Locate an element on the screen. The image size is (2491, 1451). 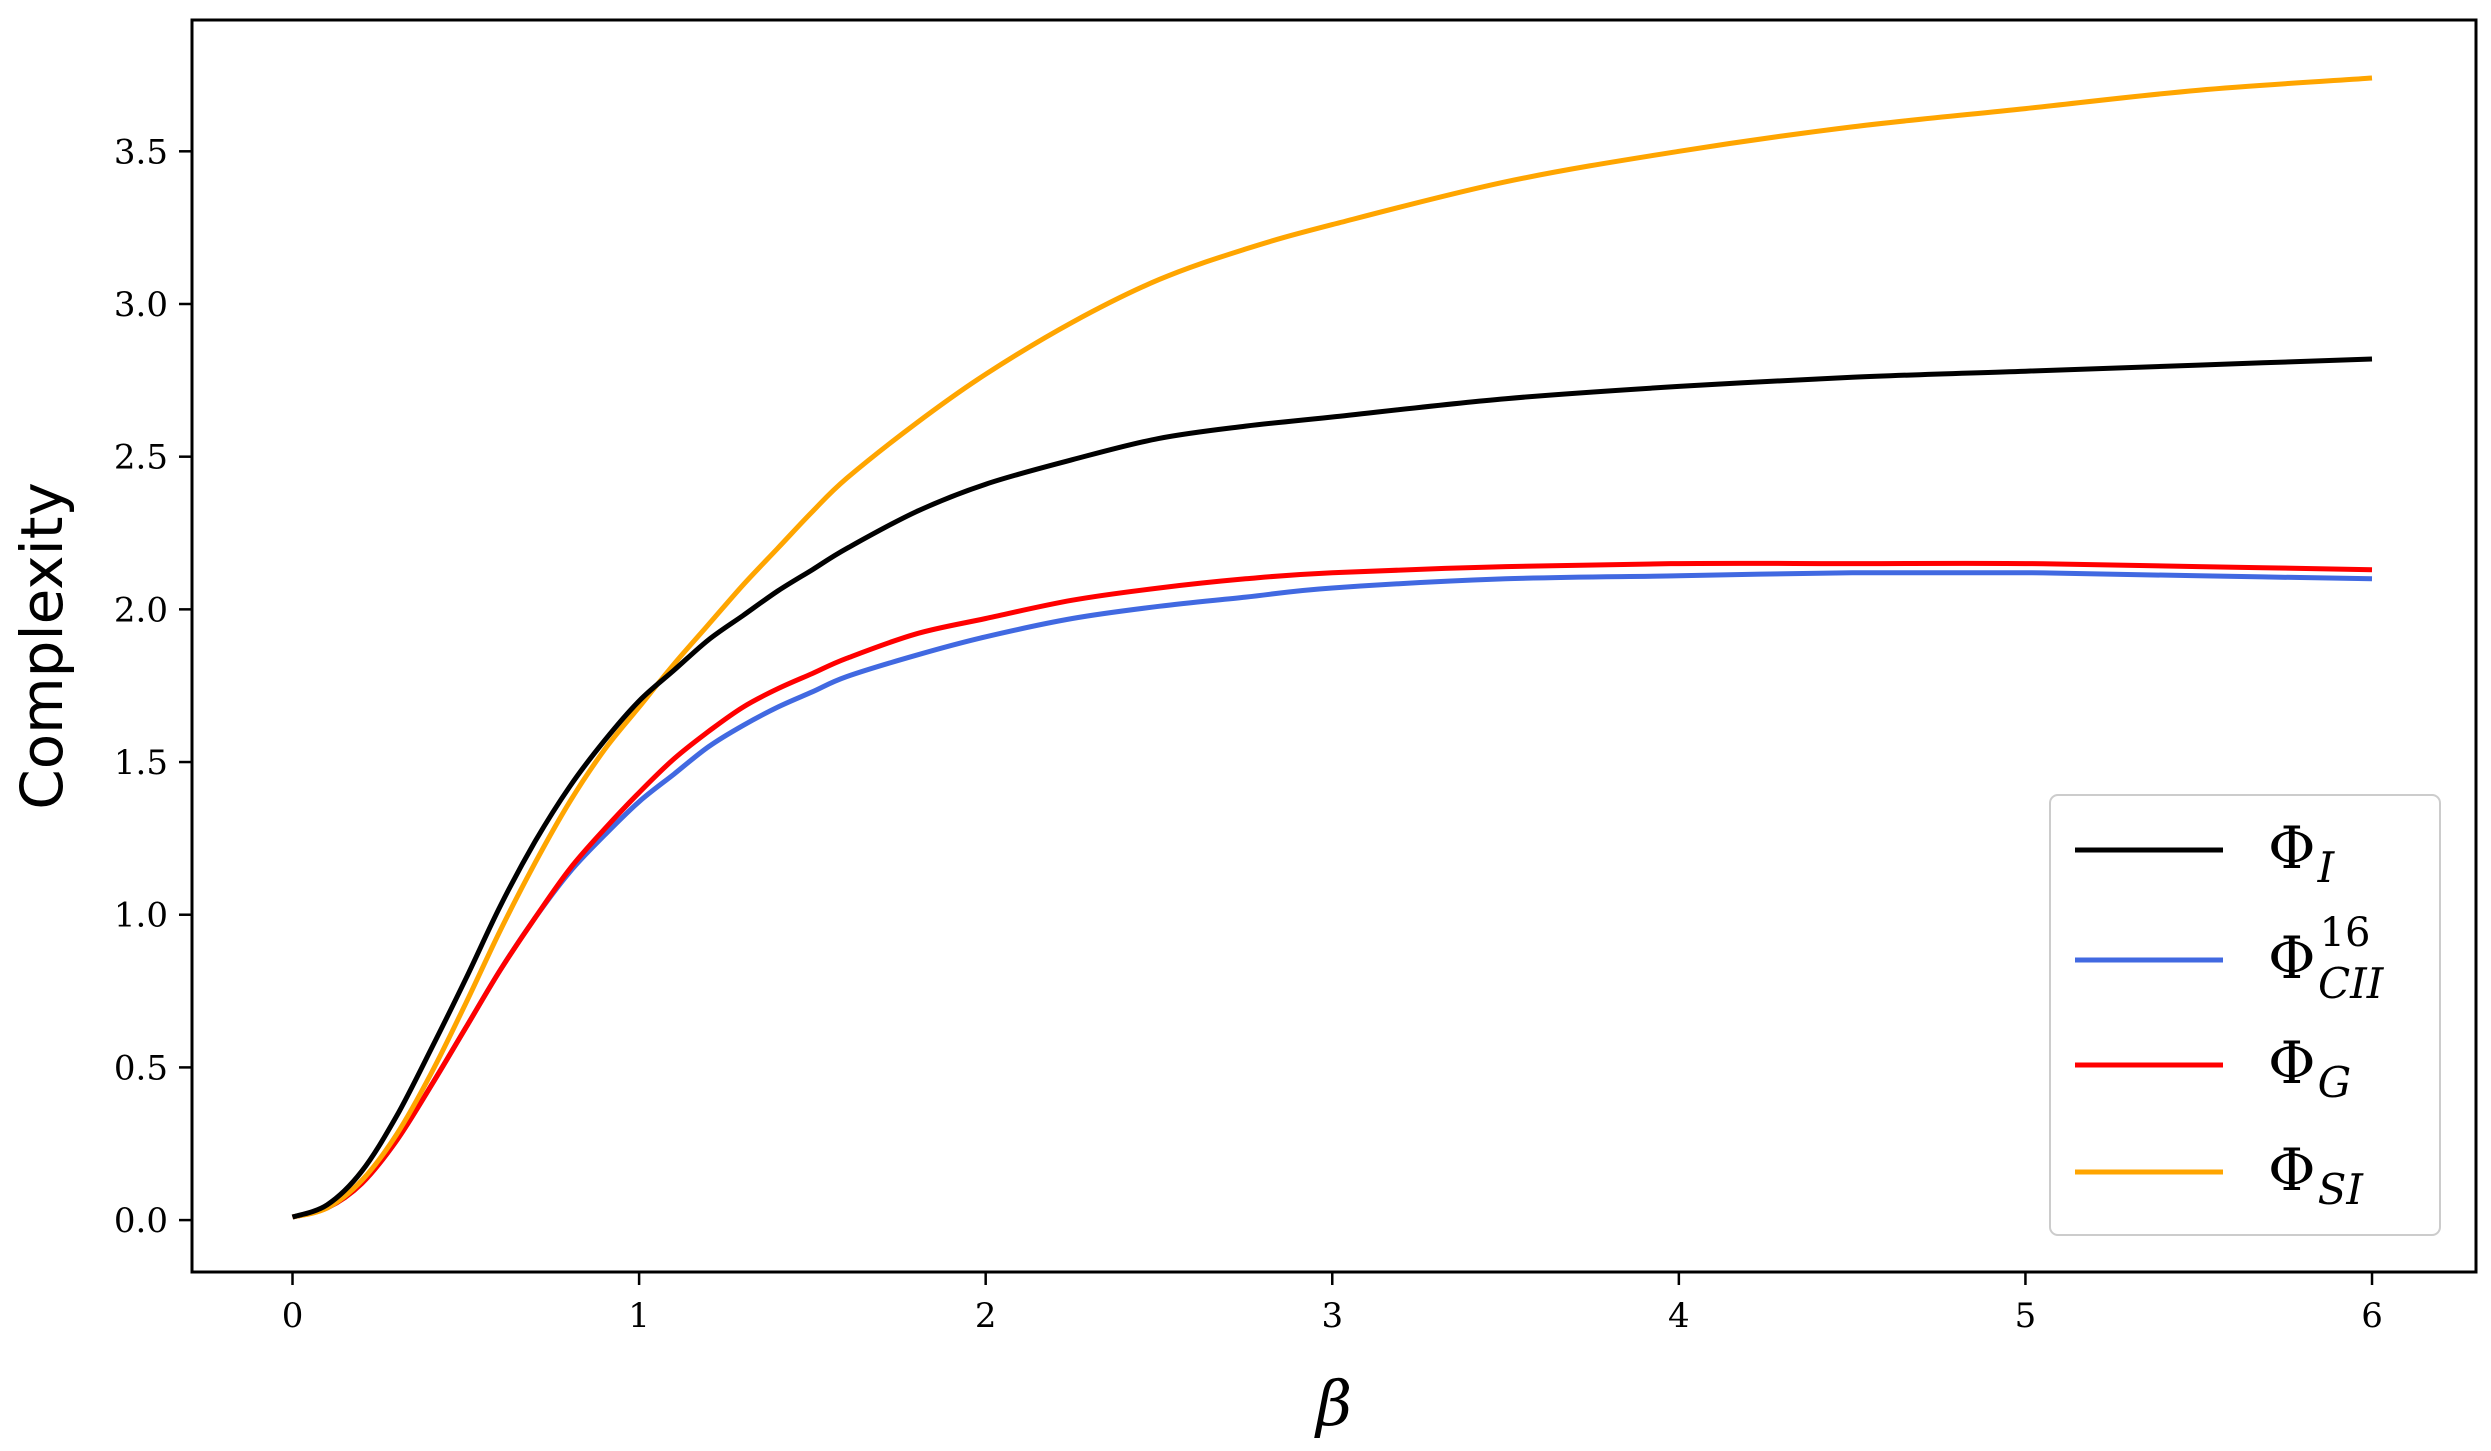
y-tick-label: 2.5 is located at coordinates (141, 458).